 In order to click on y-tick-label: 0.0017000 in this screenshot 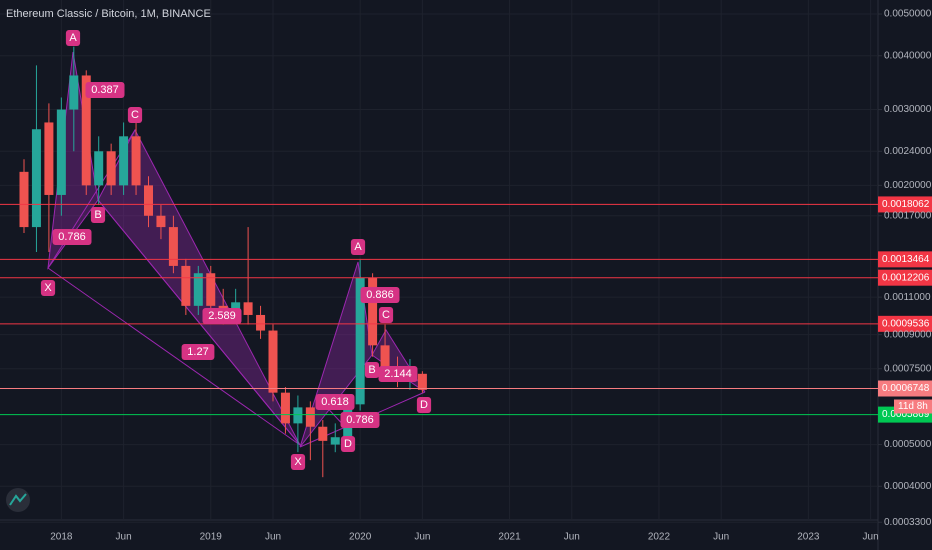, I will do `click(908, 215)`.